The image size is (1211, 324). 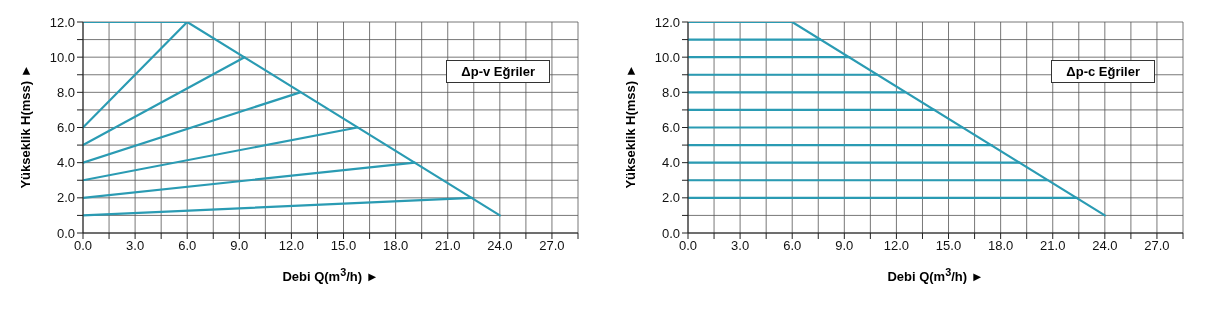 What do you see at coordinates (1103, 71) in the screenshot?
I see `annotation: Δp-c Eğriler` at bounding box center [1103, 71].